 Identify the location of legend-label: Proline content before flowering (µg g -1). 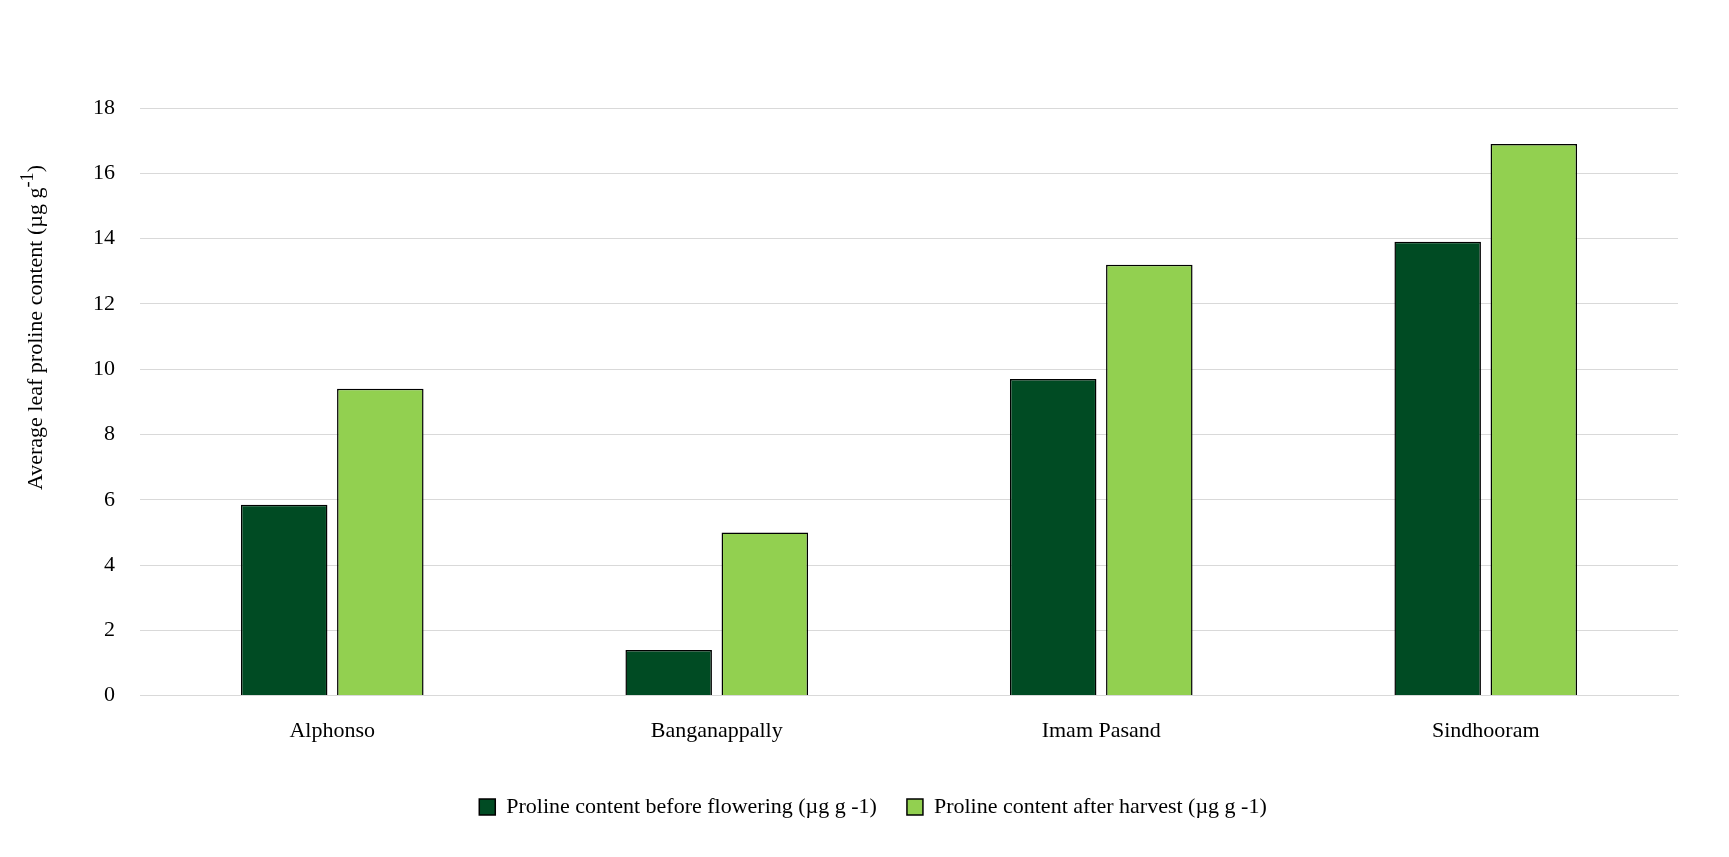
(691, 805).